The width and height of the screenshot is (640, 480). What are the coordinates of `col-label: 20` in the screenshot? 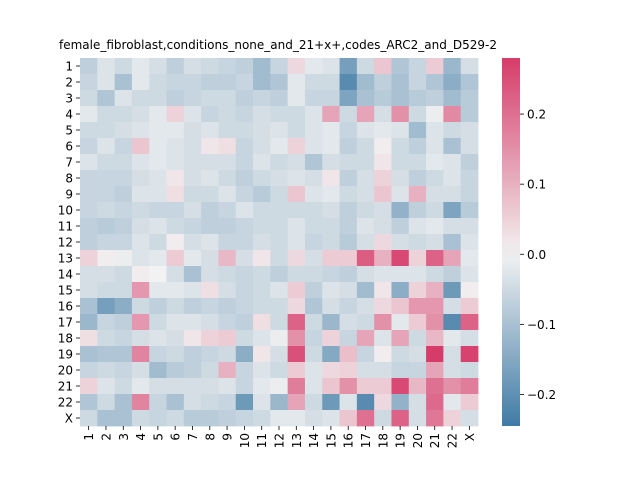 It's located at (418, 440).